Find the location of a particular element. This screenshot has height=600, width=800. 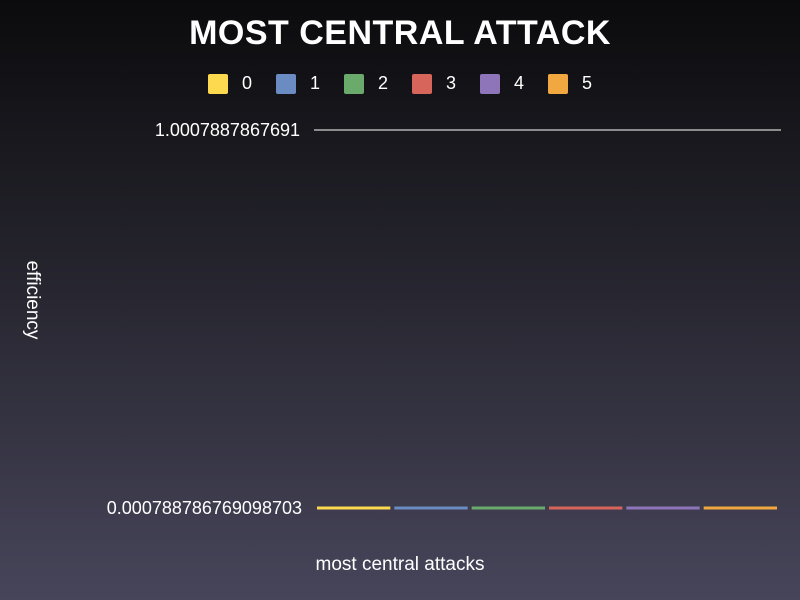

y-tick-label-top: 1.0007887867691 is located at coordinates (227, 130).